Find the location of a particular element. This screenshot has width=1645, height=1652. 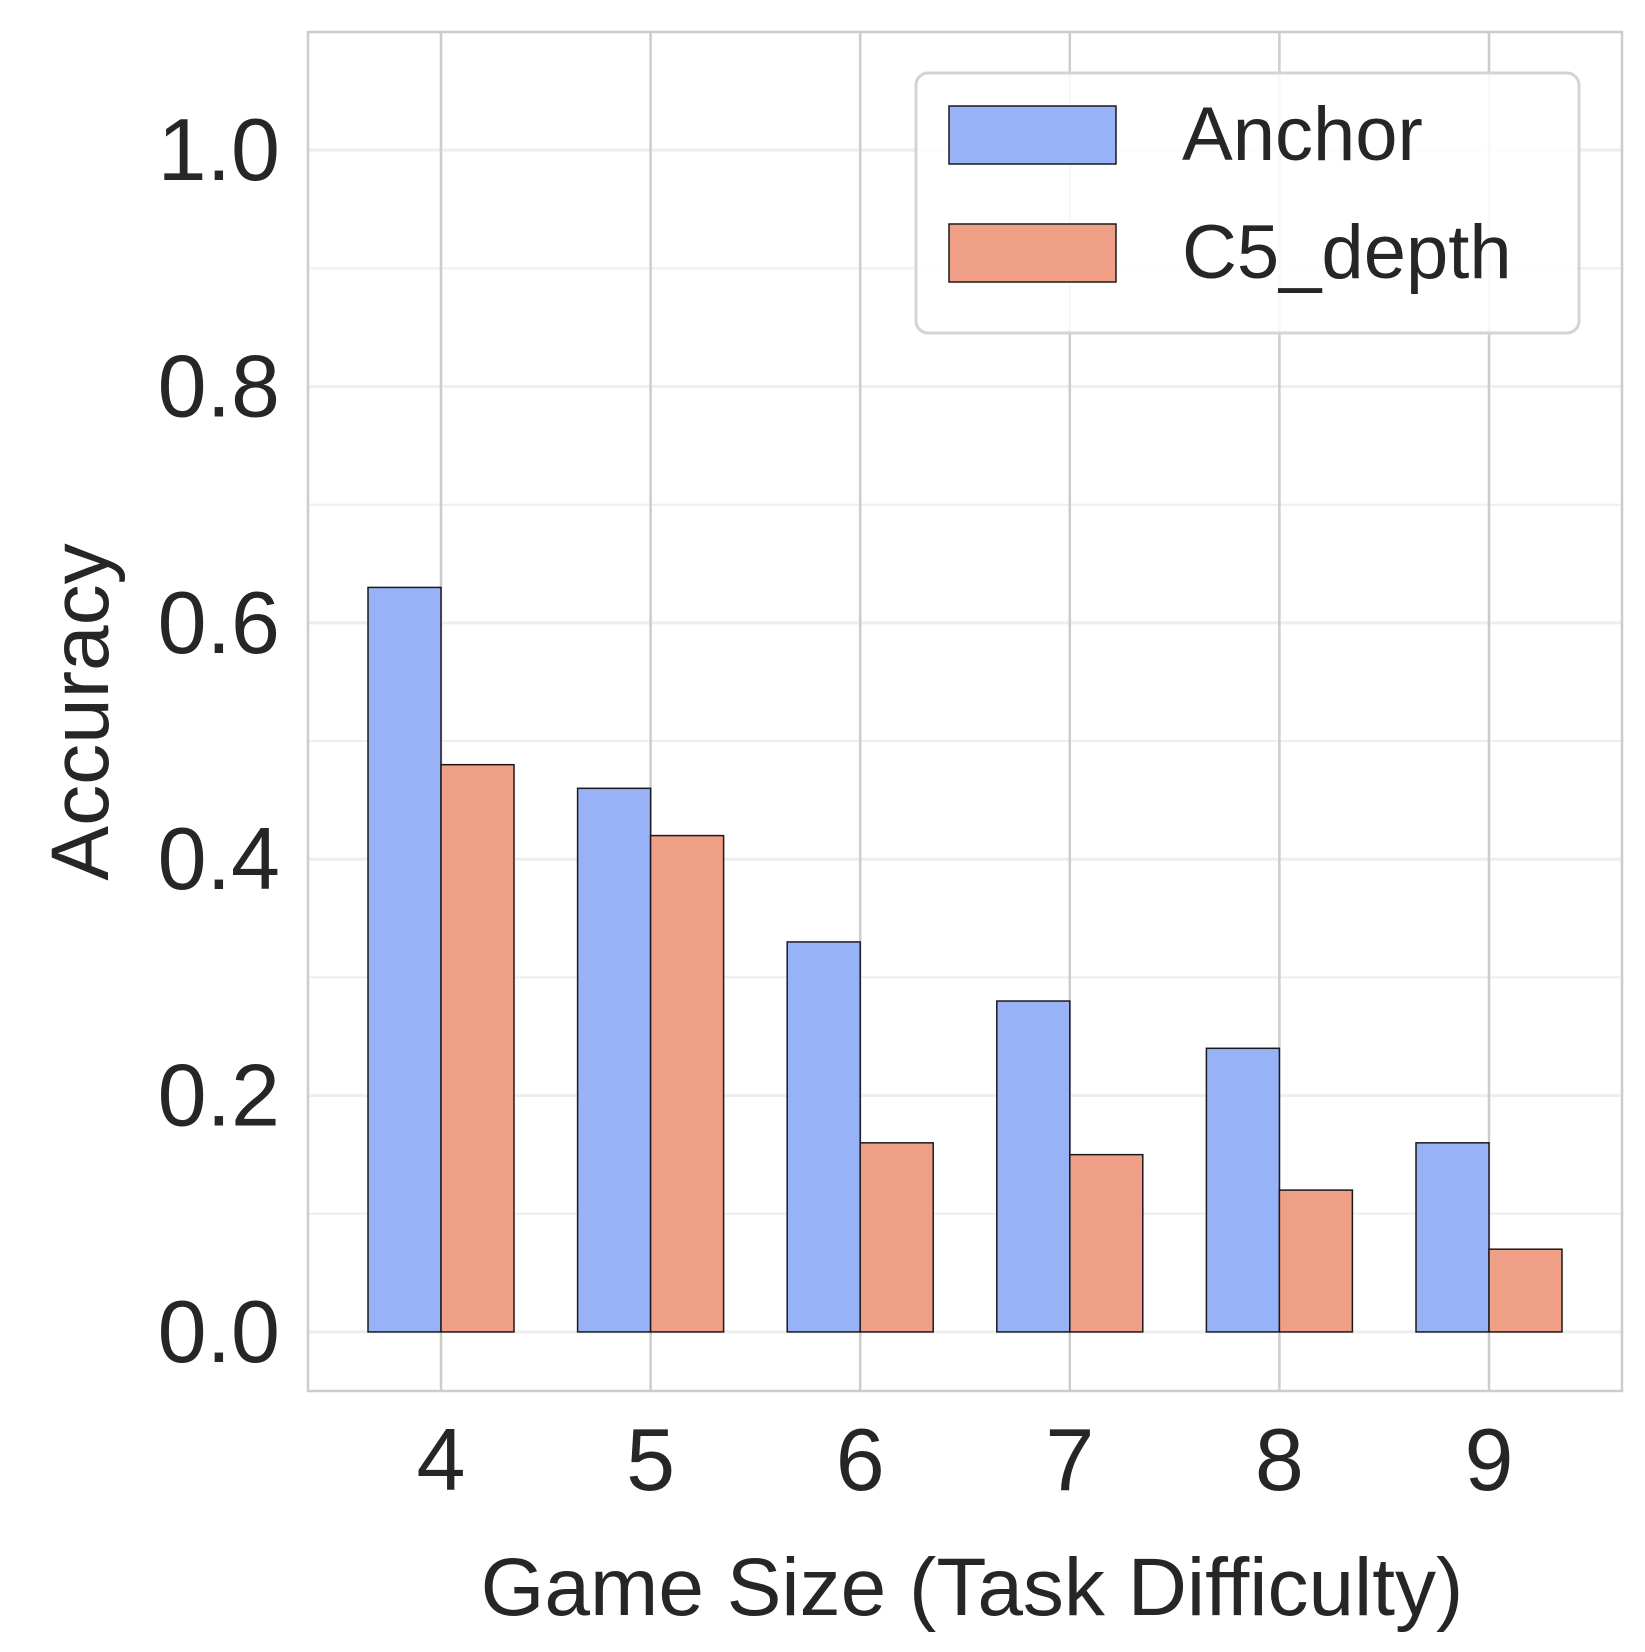

legend: Anchor C5_depth is located at coordinates (1247, 203).